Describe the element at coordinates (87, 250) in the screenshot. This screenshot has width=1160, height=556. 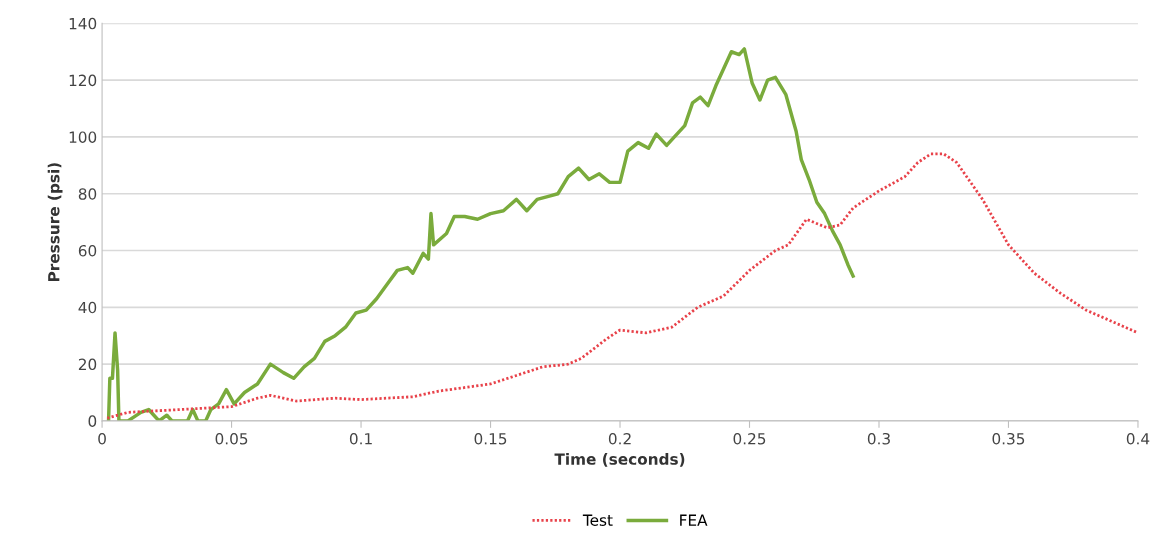
I see `y-tick-label: 60` at that location.